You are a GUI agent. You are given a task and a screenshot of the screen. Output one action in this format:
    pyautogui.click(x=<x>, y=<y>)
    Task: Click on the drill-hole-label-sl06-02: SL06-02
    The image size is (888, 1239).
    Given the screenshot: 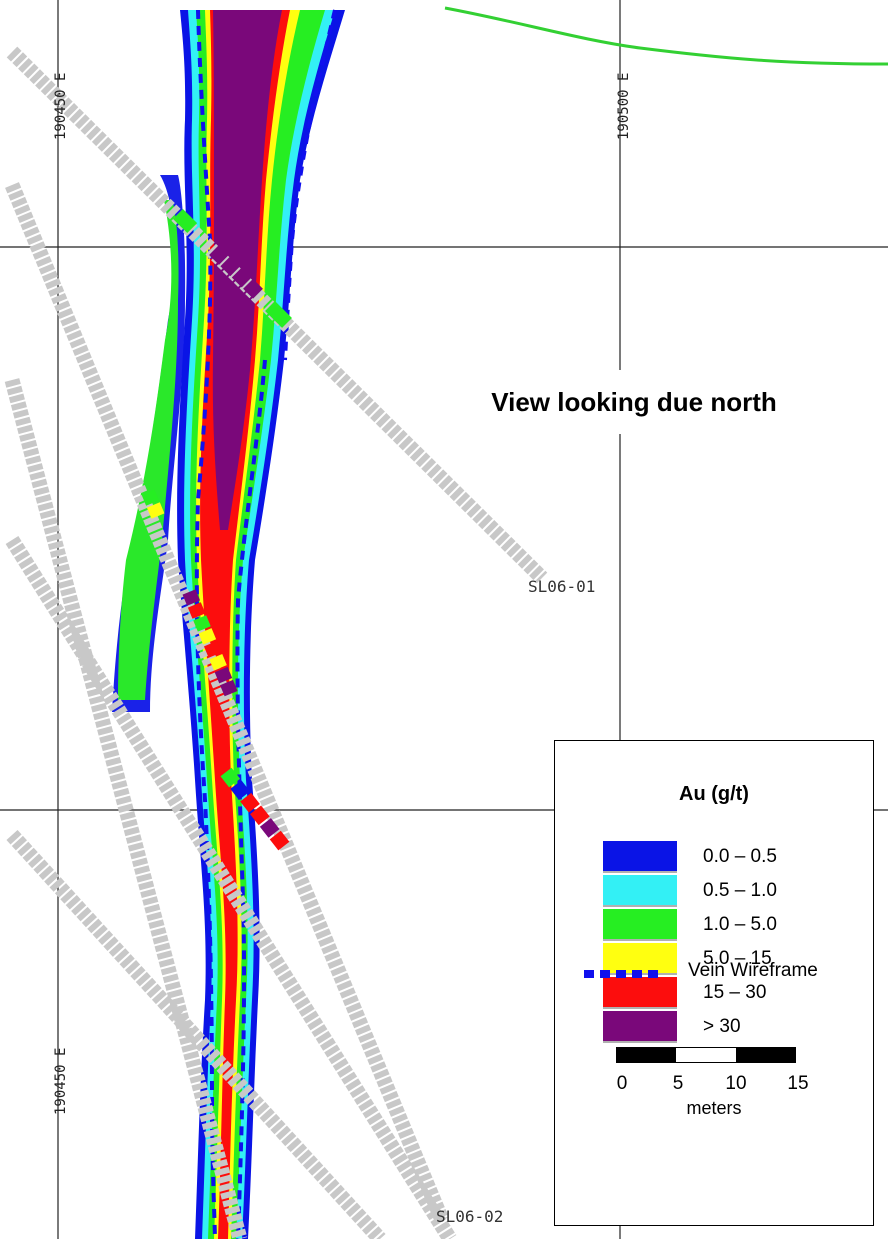 What is the action you would take?
    pyautogui.click(x=469, y=1216)
    